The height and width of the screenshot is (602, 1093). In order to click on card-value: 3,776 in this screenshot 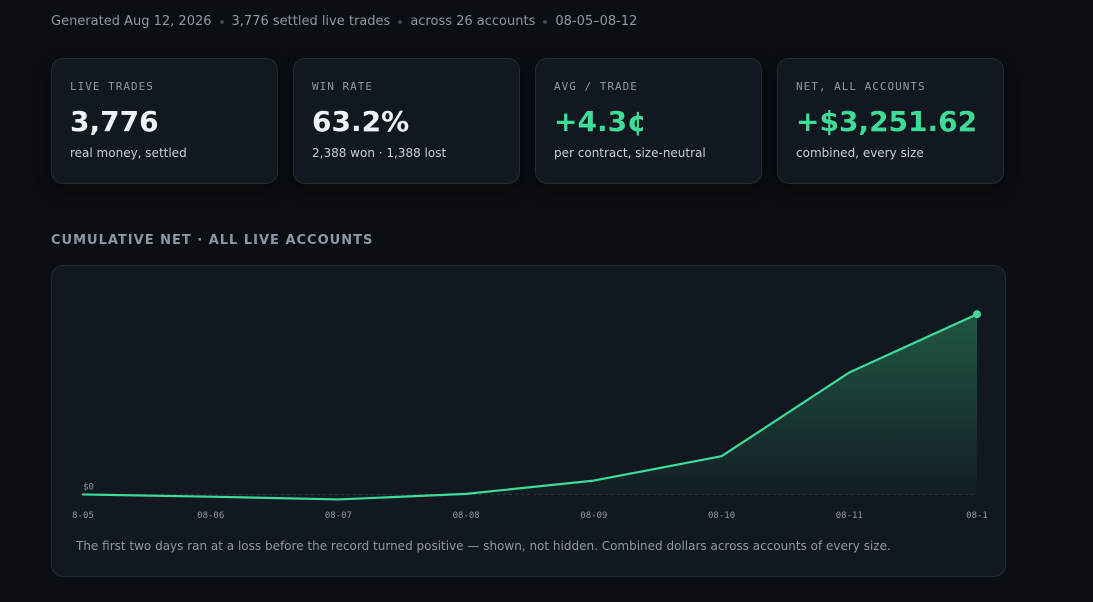, I will do `click(114, 121)`.